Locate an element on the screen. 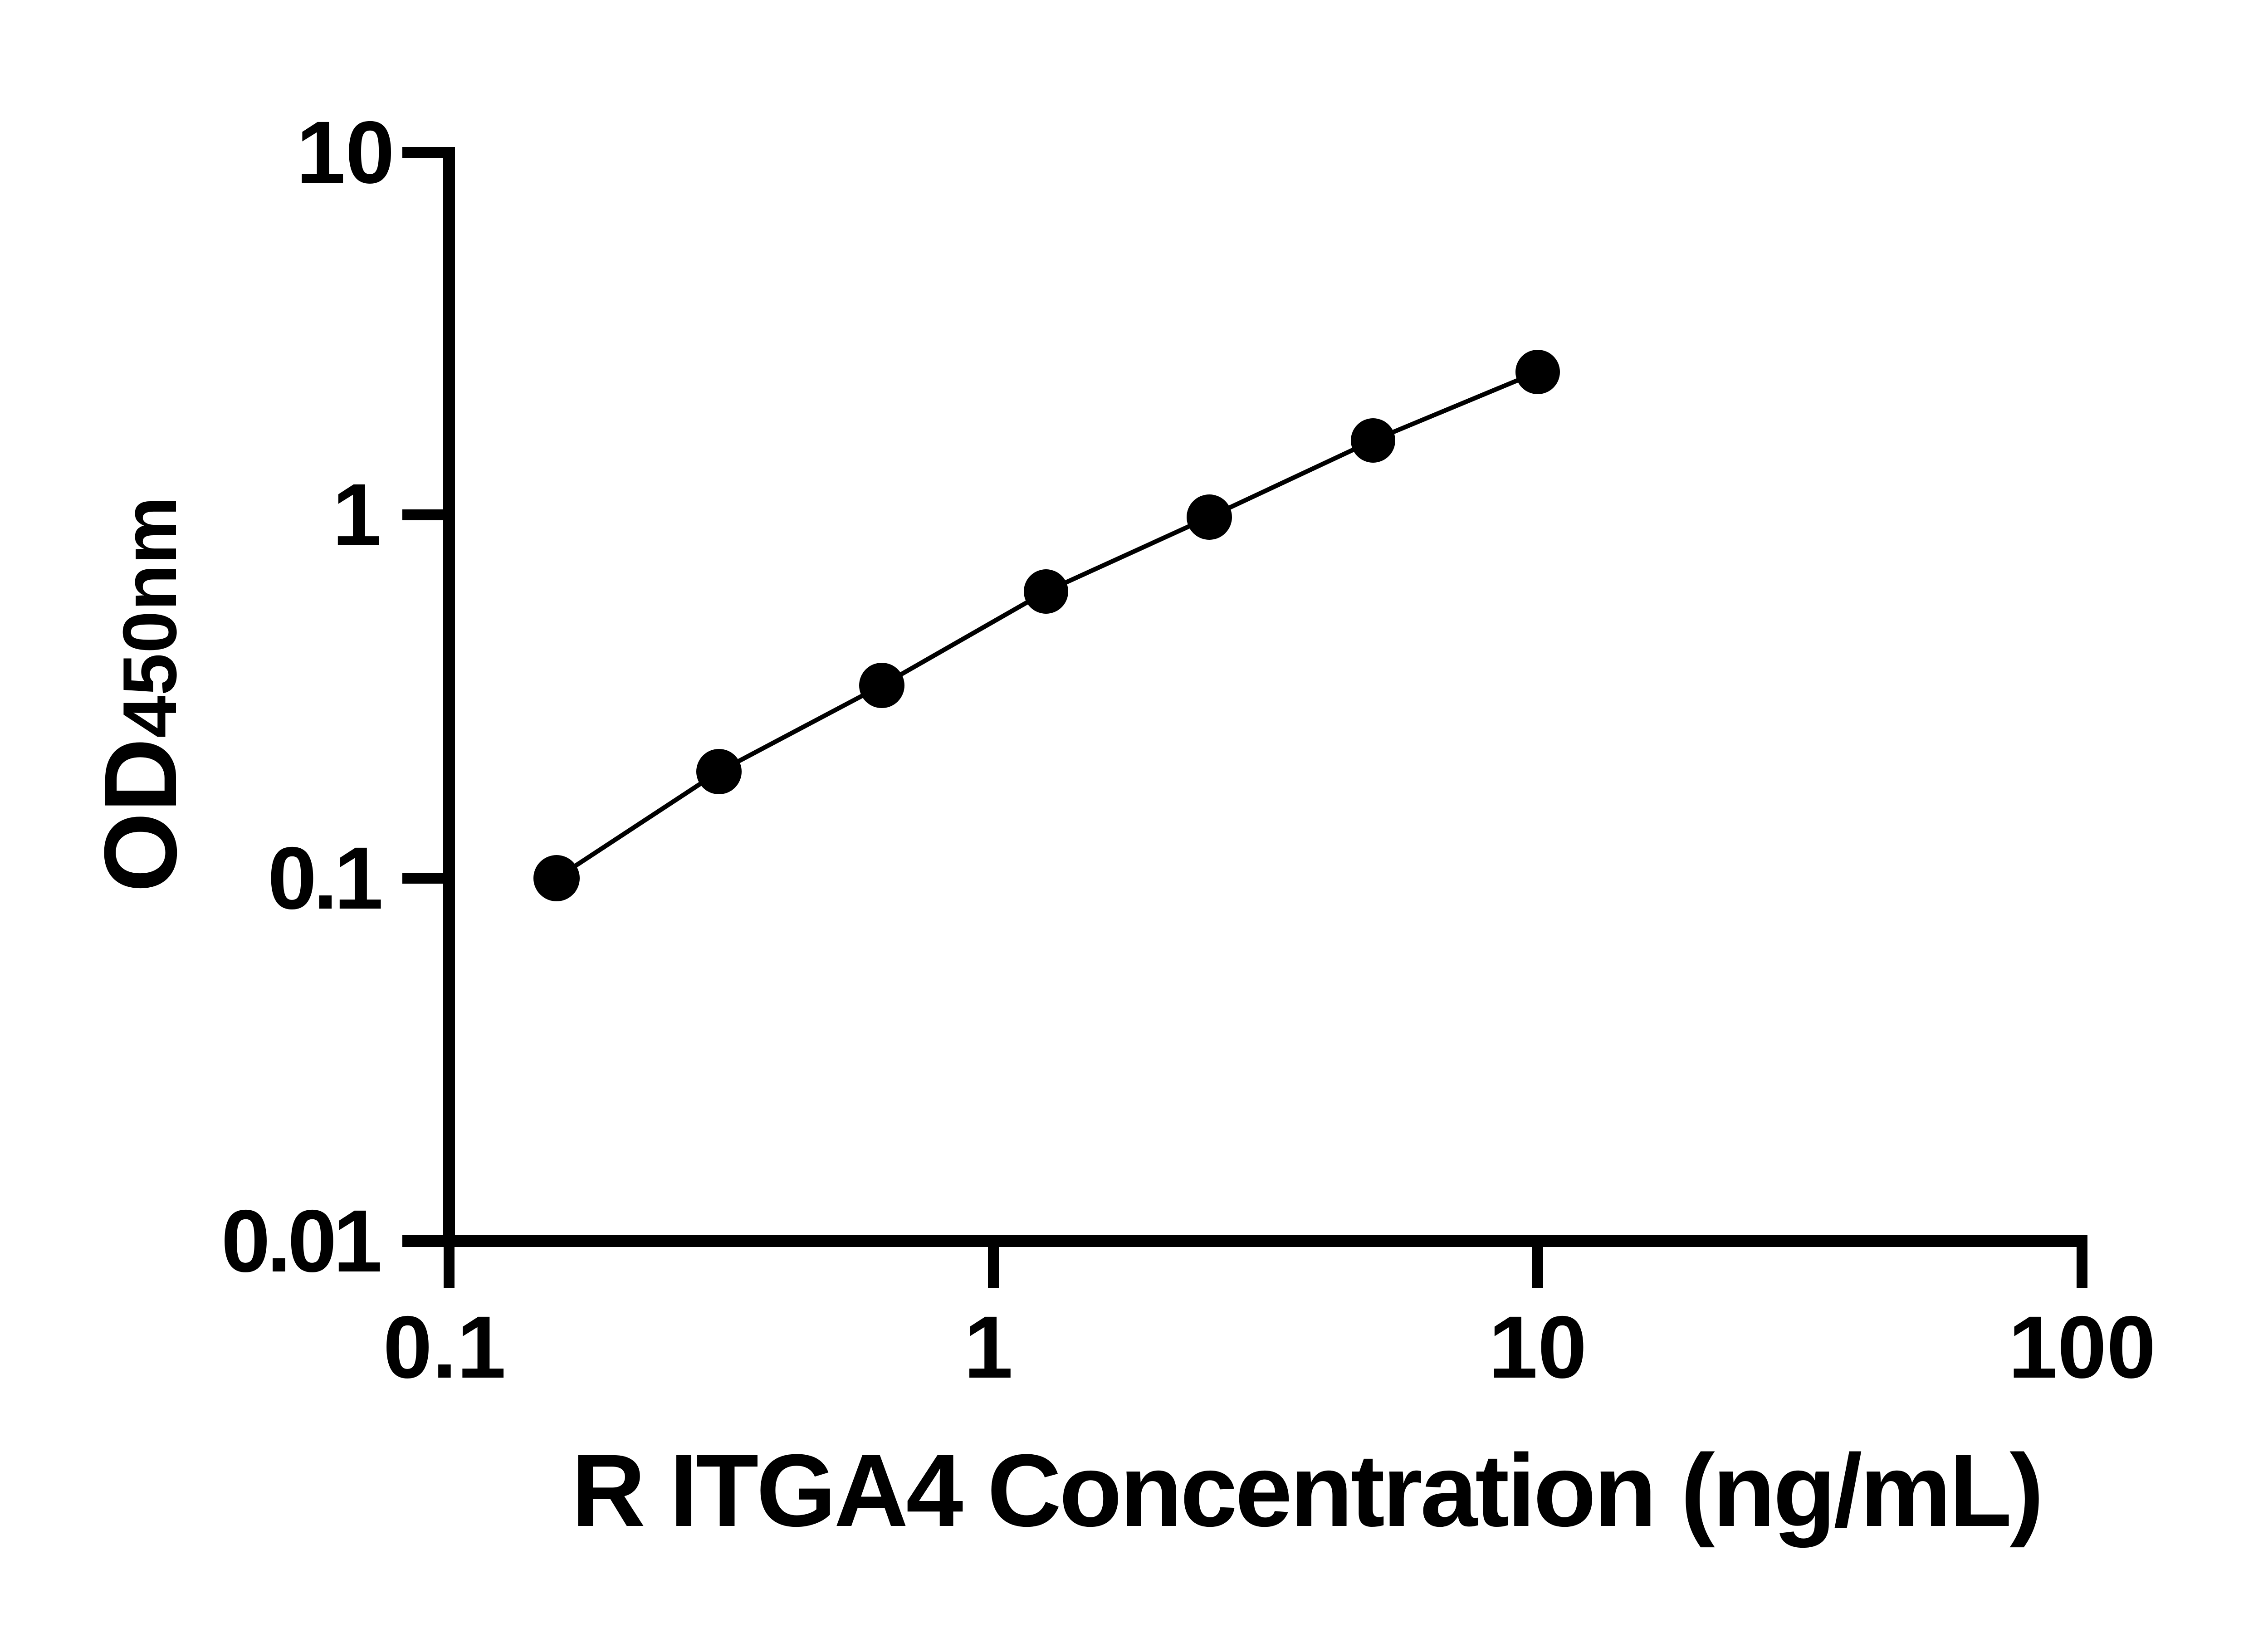 The width and height of the screenshot is (2268, 1633). svg-text: OD450nm is located at coordinates (140, 695).